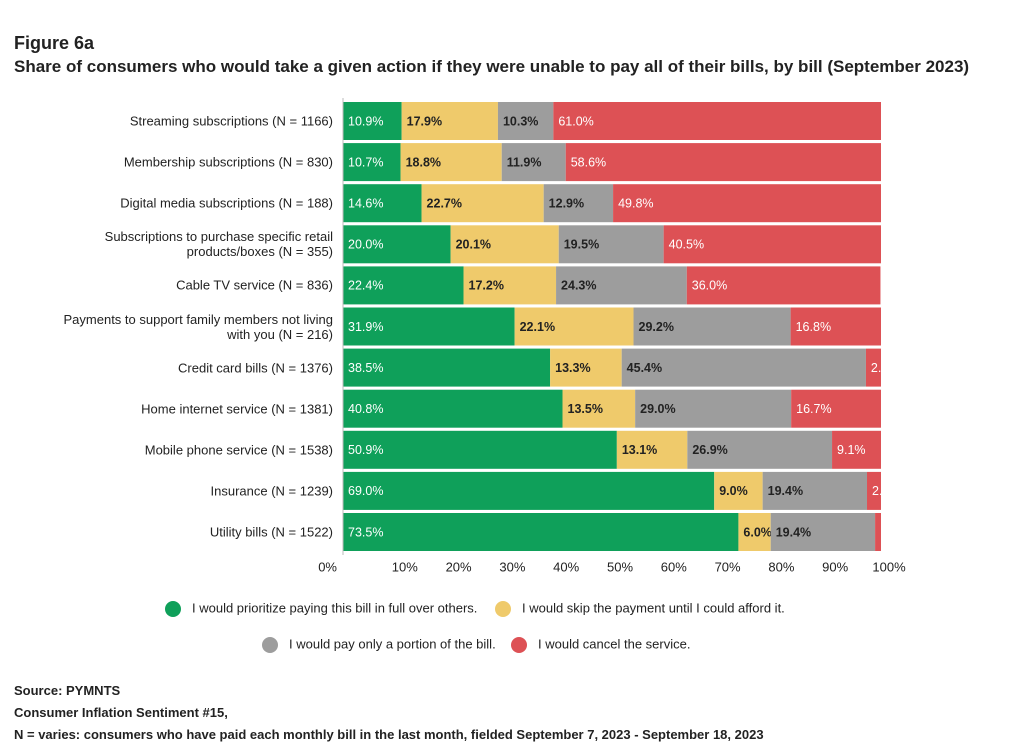 The image size is (1030, 756). Describe the element at coordinates (231, 121) in the screenshot. I see `category-label: Streaming subscriptions (N = 1166)` at that location.